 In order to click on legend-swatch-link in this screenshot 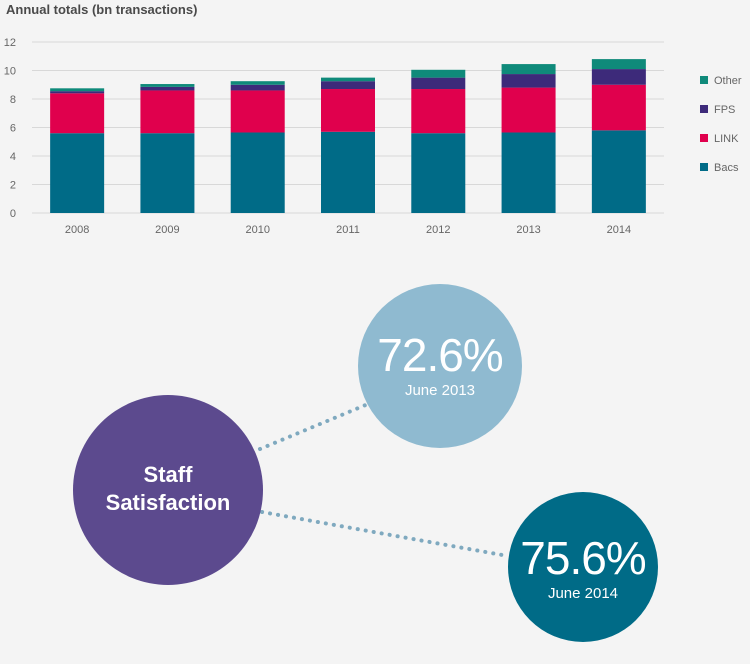, I will do `click(704, 138)`.